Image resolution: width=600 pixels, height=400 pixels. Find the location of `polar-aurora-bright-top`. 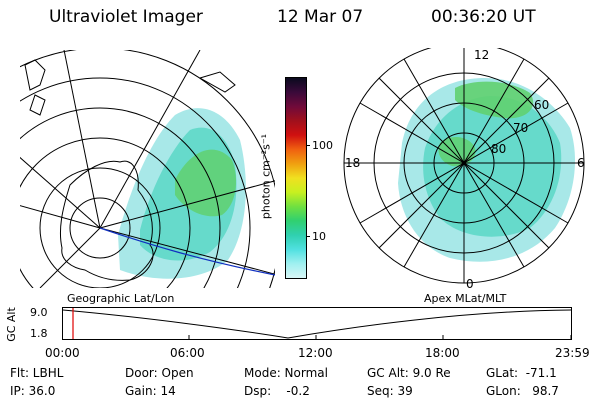

polar-aurora-bright-top is located at coordinates (494, 100).